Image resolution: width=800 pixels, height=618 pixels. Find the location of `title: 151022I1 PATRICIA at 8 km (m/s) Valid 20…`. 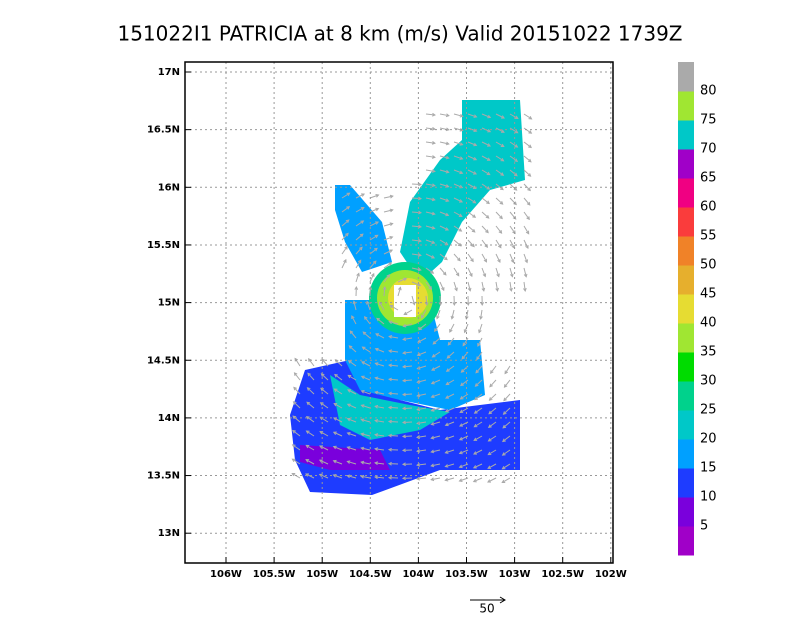

title: 151022I1 PATRICIA at 8 km (m/s) Valid 20… is located at coordinates (399, 34).